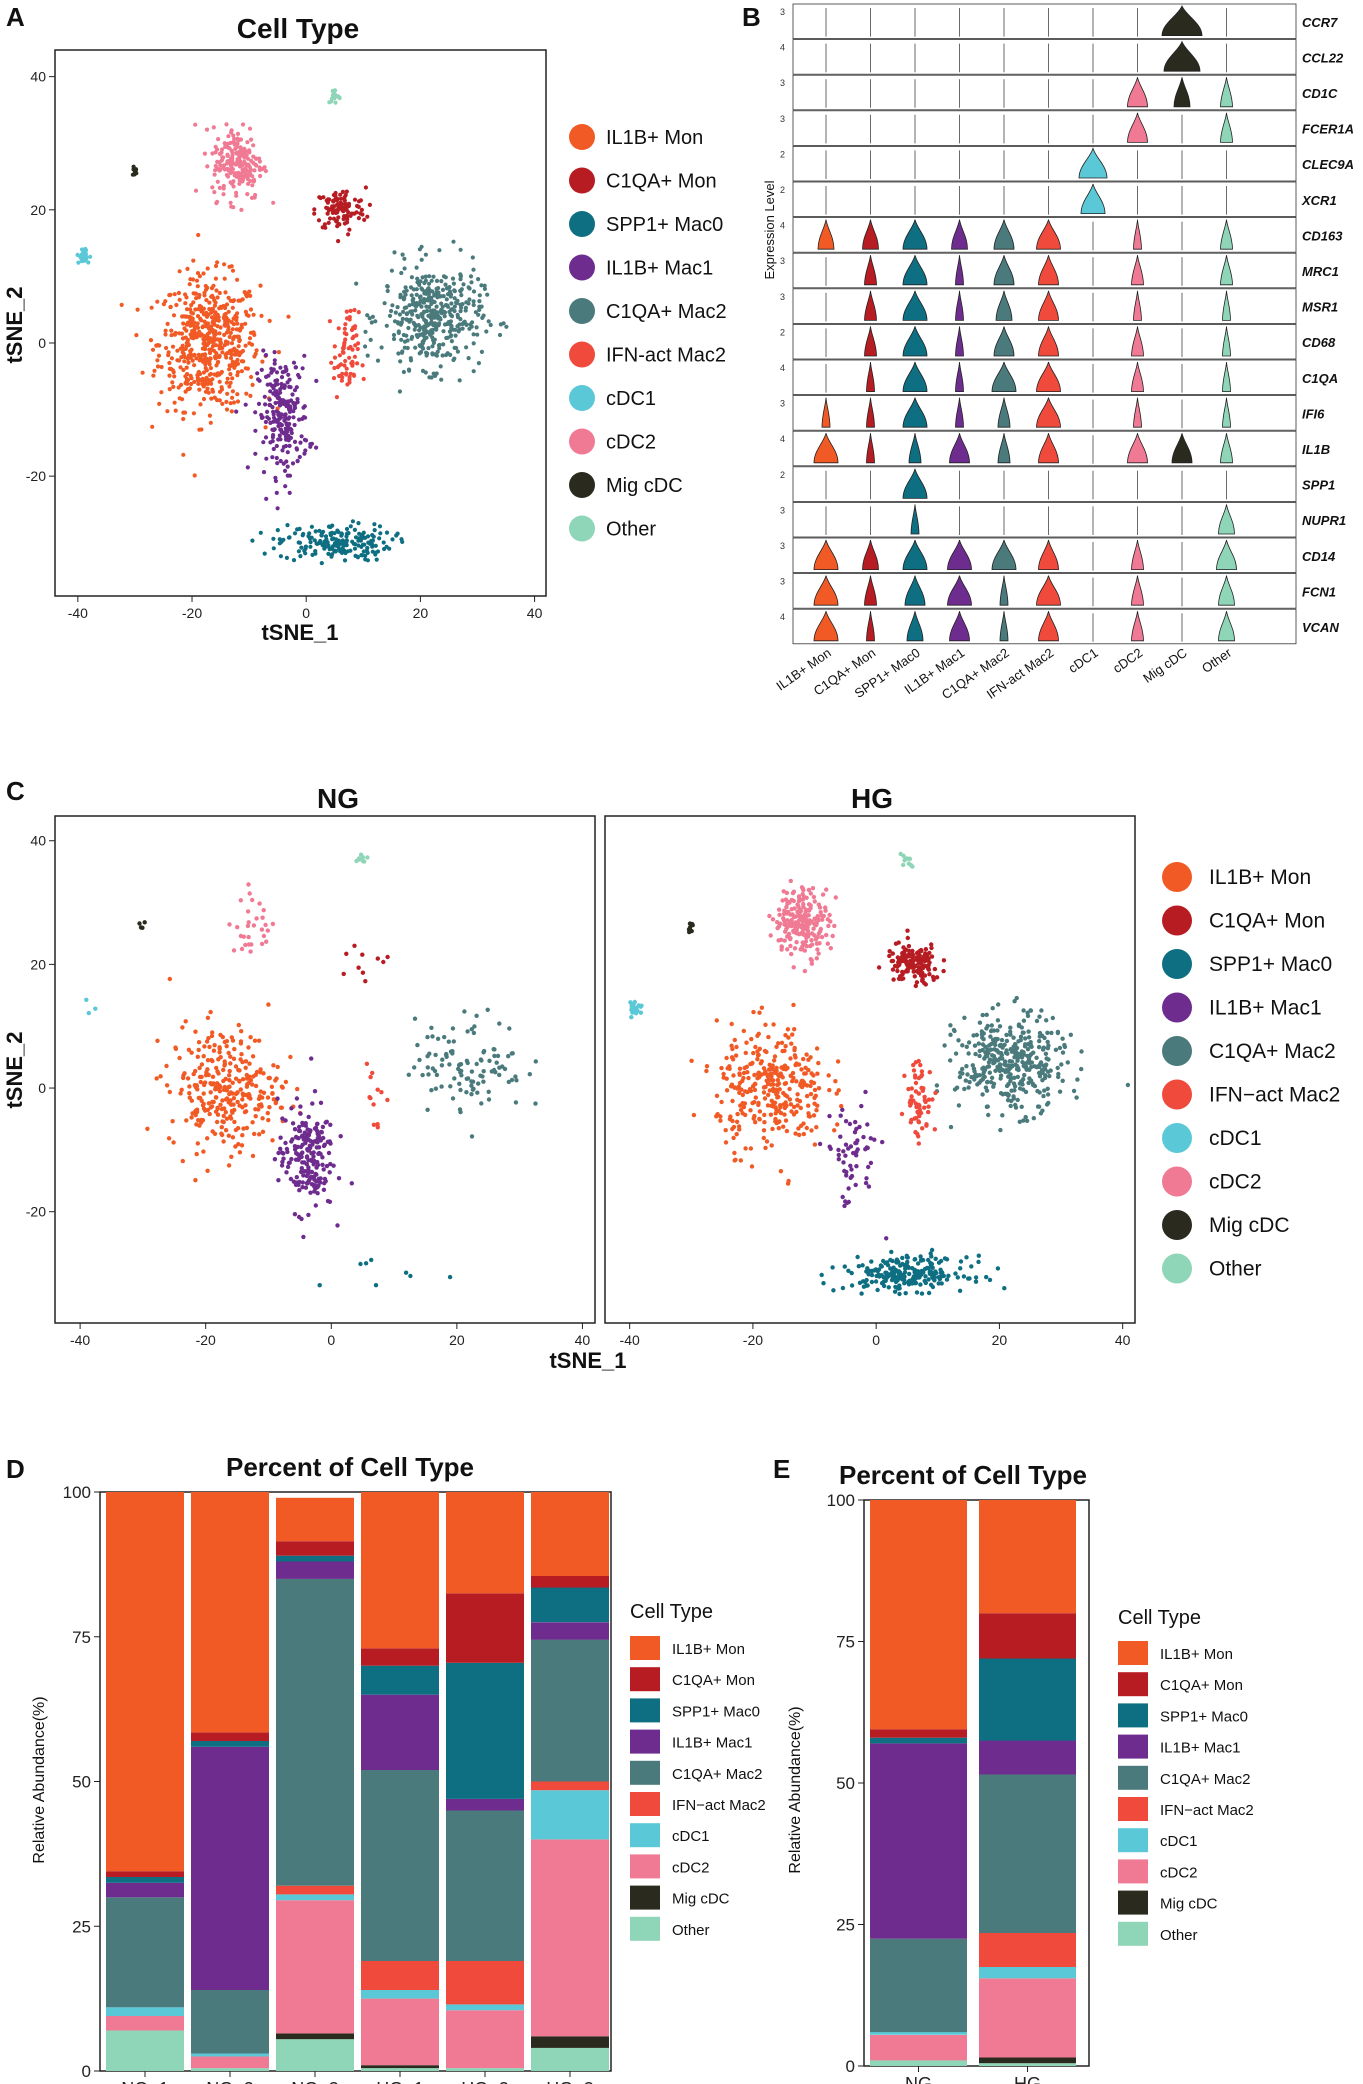 This screenshot has height=2084, width=1363. Describe the element at coordinates (39, 1779) in the screenshot. I see `panel-d-y-label: Relative Abundance(%)` at that location.